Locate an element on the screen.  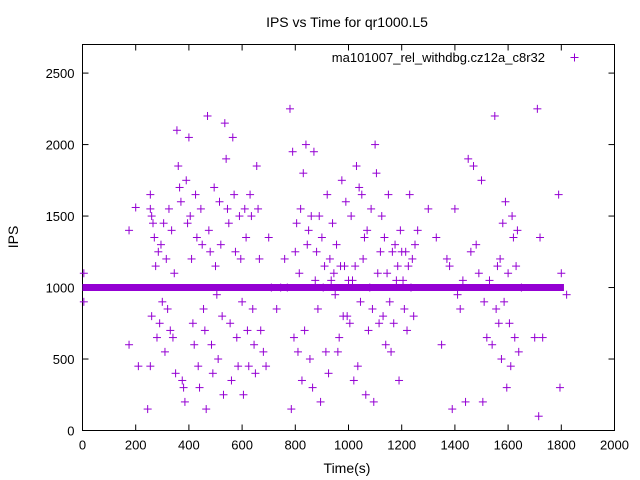
x-tick-label: 1600 is located at coordinates (508, 445).